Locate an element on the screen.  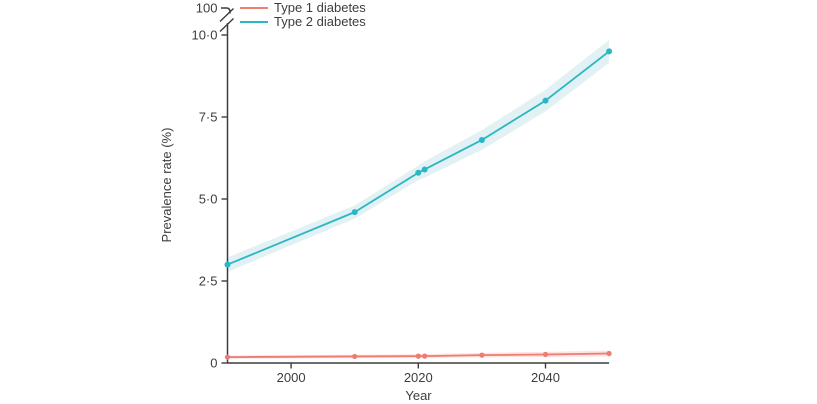
y-tick-label: 2·5 is located at coordinates (208, 281).